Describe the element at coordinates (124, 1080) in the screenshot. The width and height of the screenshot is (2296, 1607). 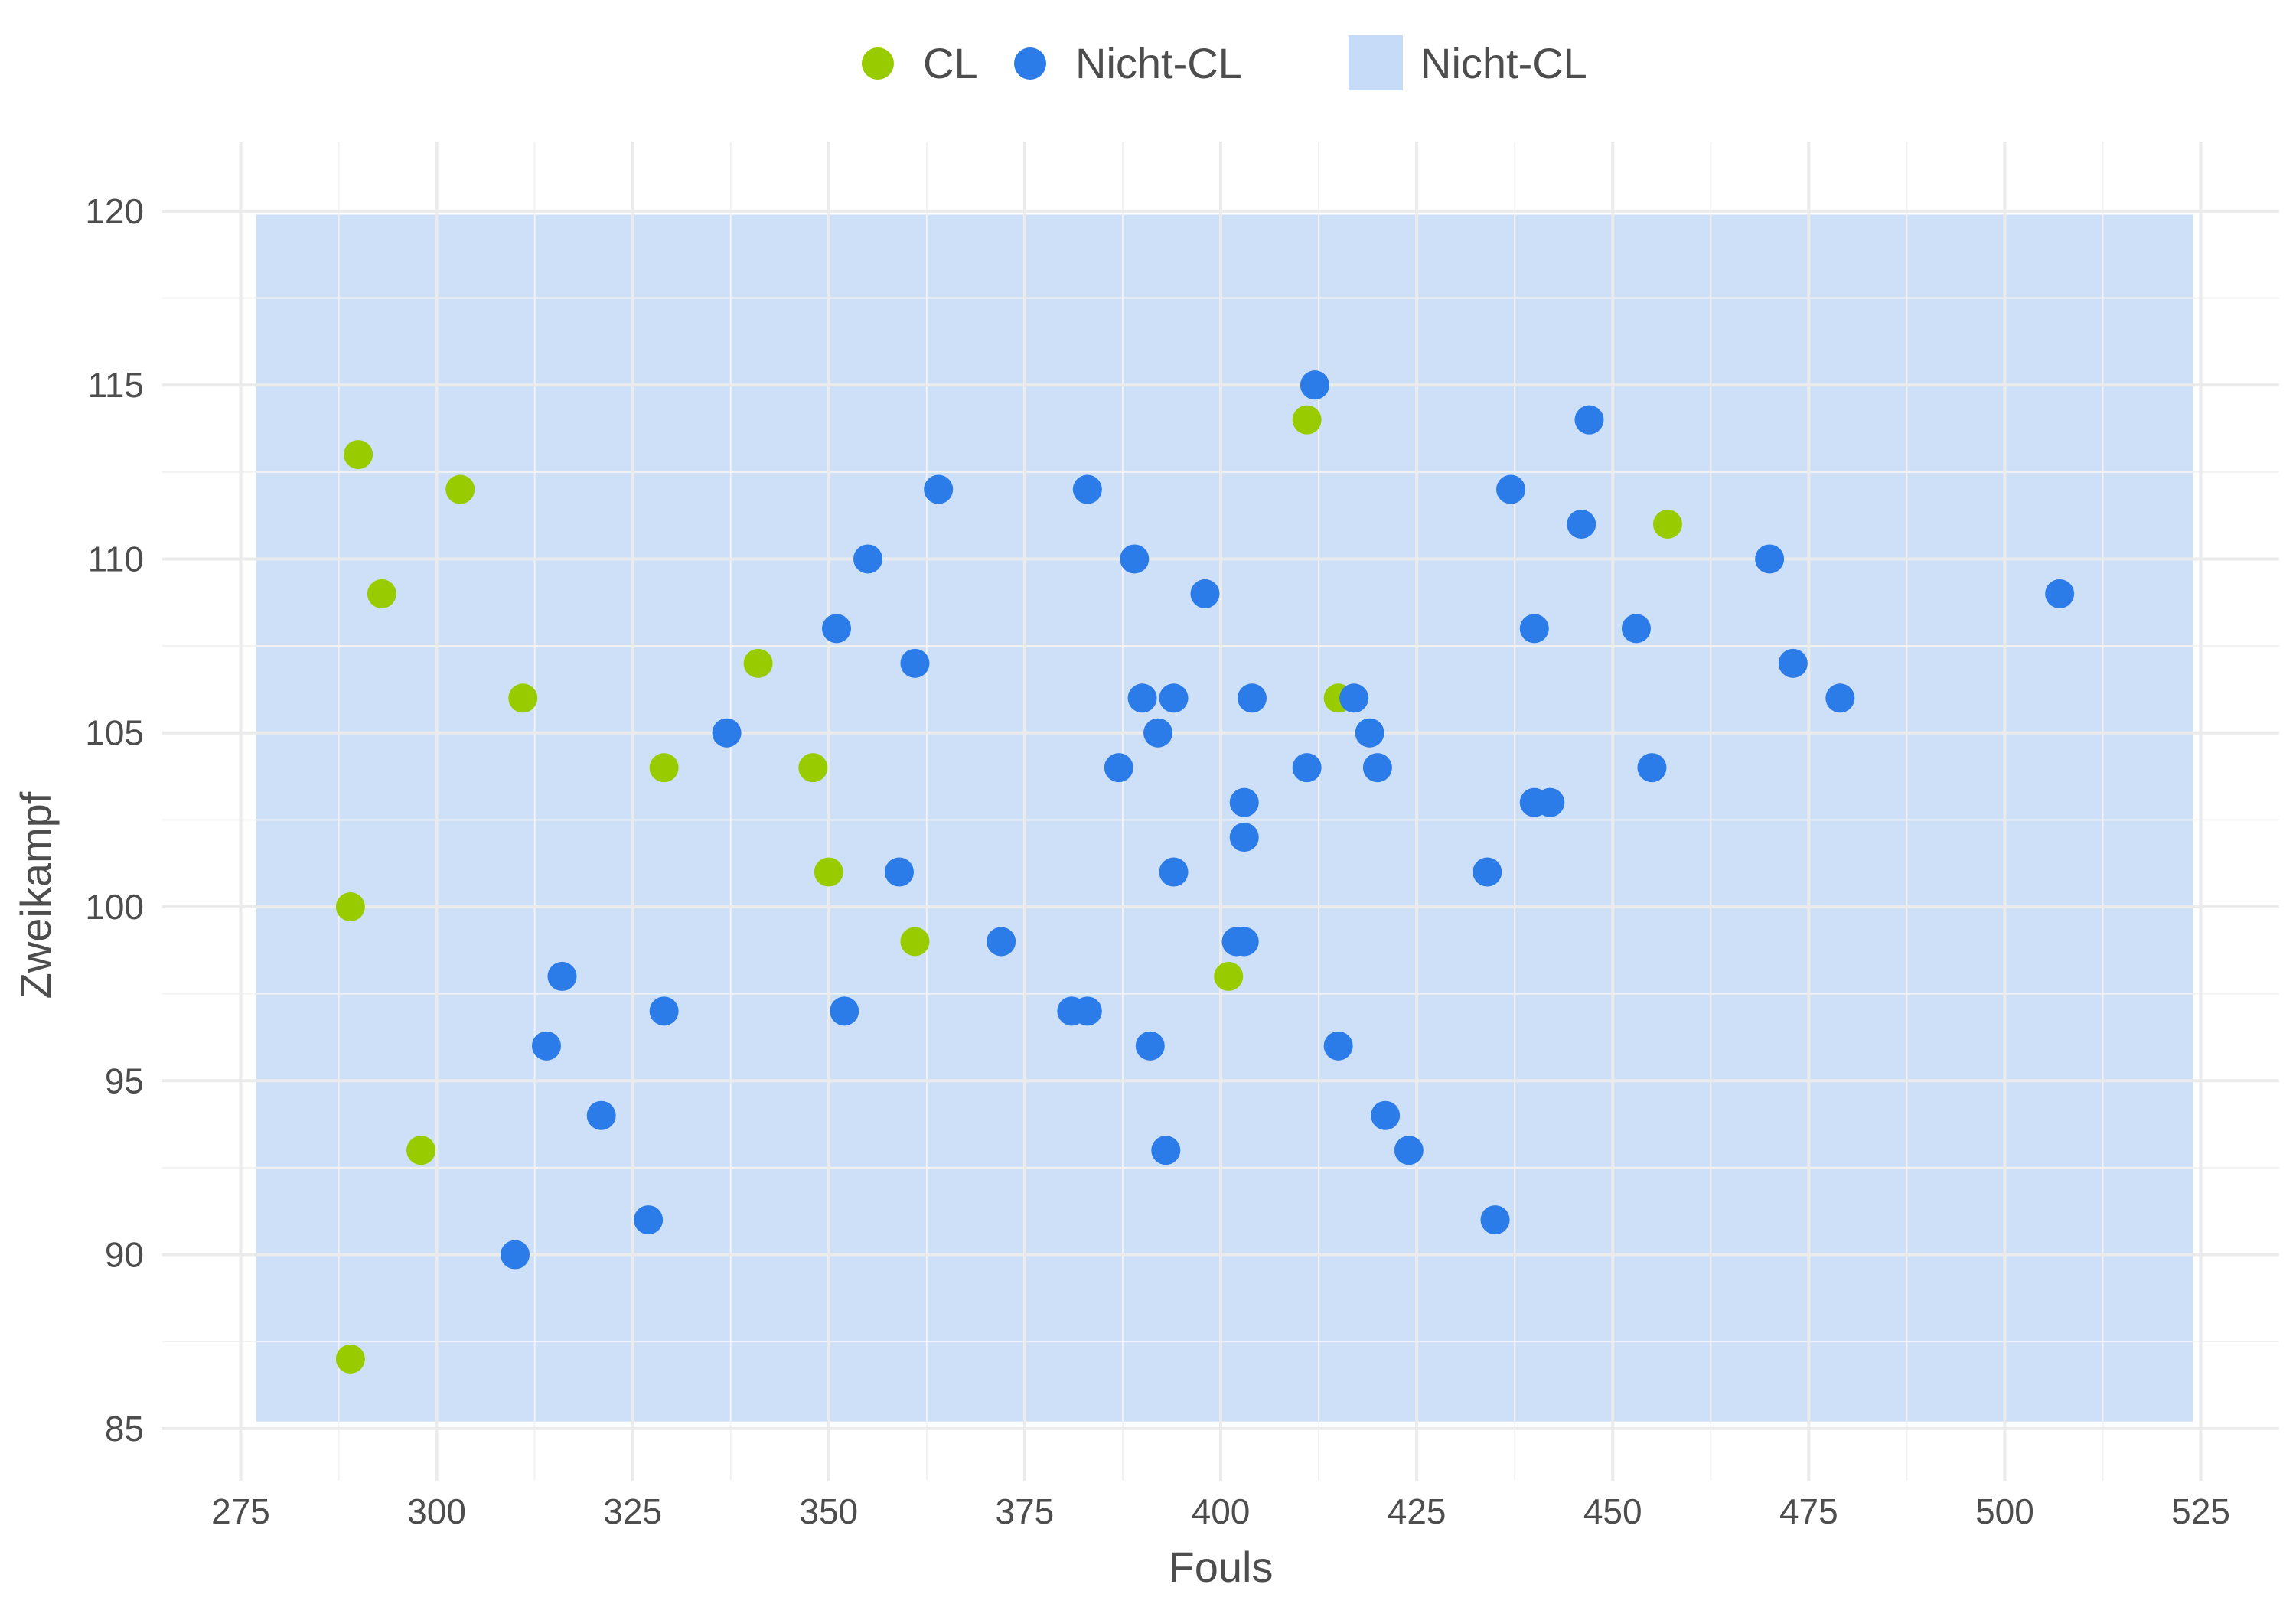
I see `y-tick-label: 95` at that location.